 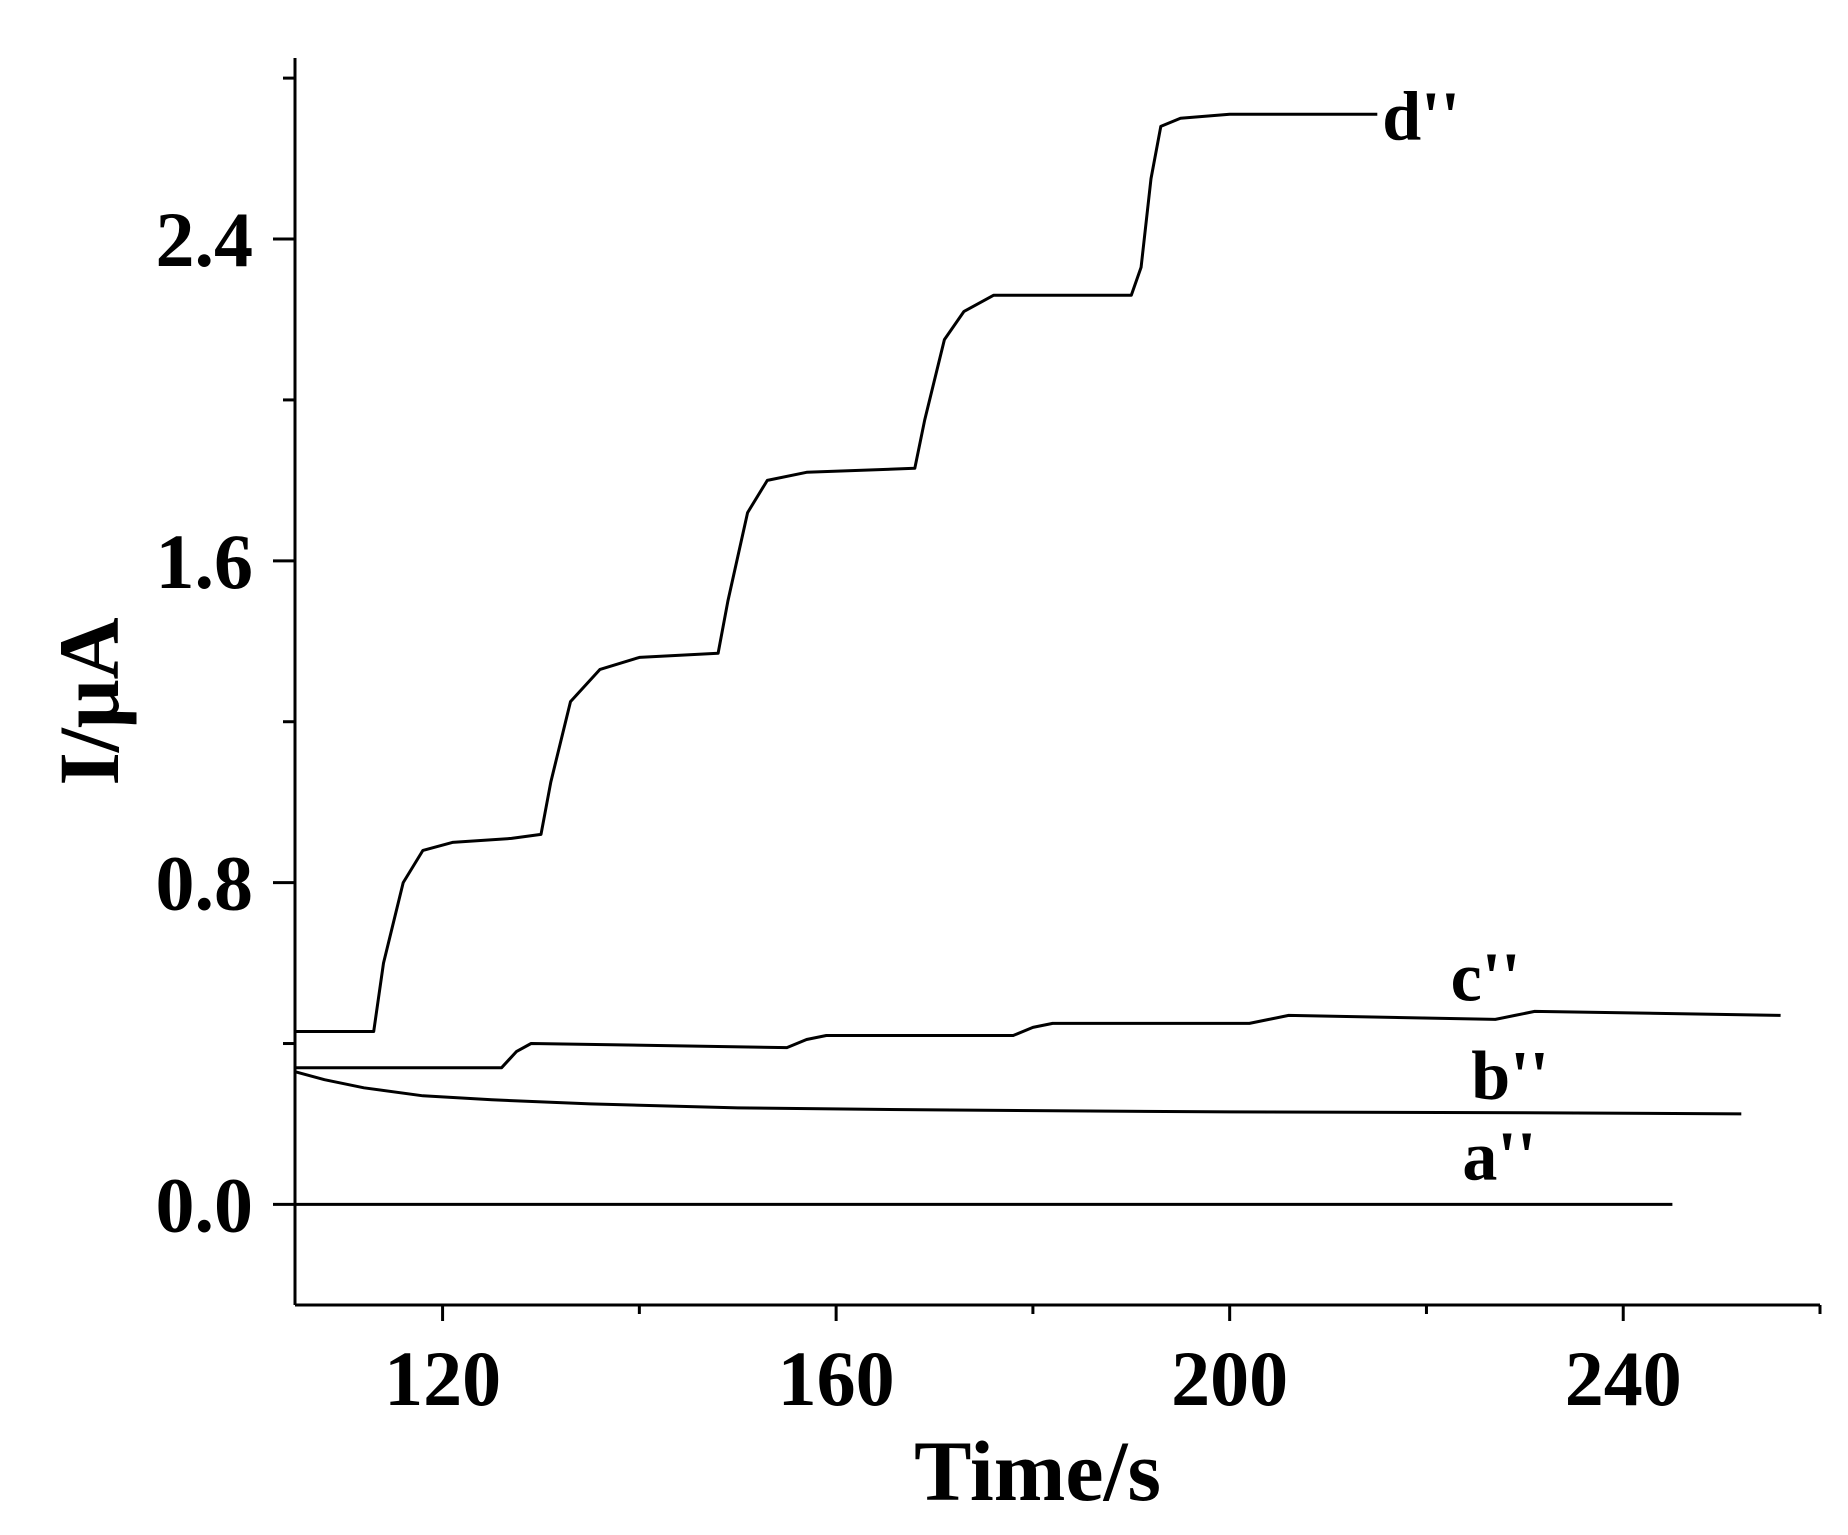 I want to click on series-label-3: d'', so click(x=1421, y=116).